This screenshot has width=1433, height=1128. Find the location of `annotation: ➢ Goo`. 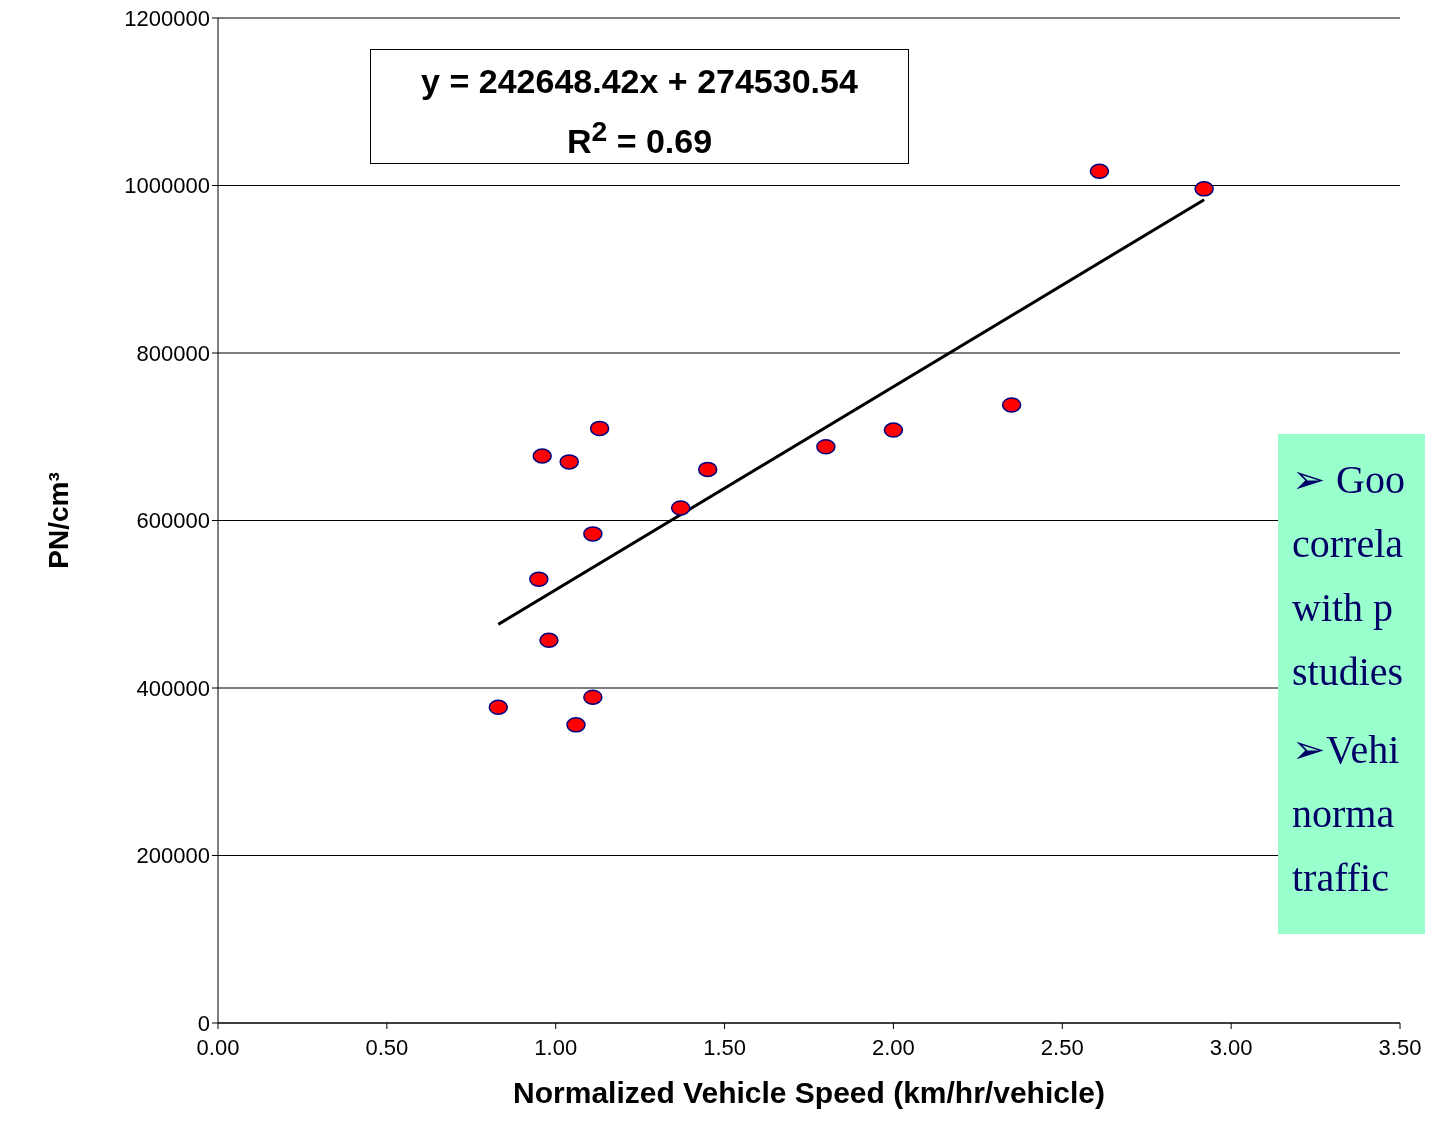

annotation: ➢ Goo is located at coordinates (1349, 480).